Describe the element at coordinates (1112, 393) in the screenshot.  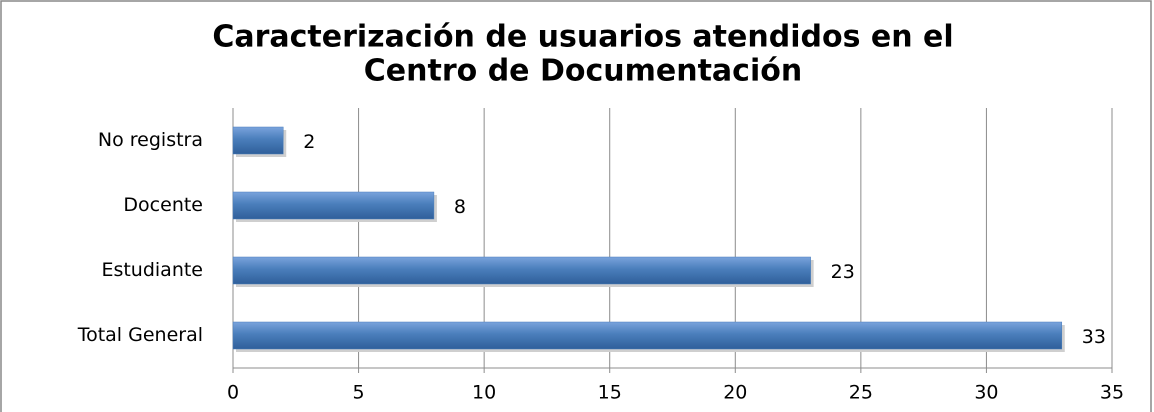
I see `x-tick-label: 35` at that location.